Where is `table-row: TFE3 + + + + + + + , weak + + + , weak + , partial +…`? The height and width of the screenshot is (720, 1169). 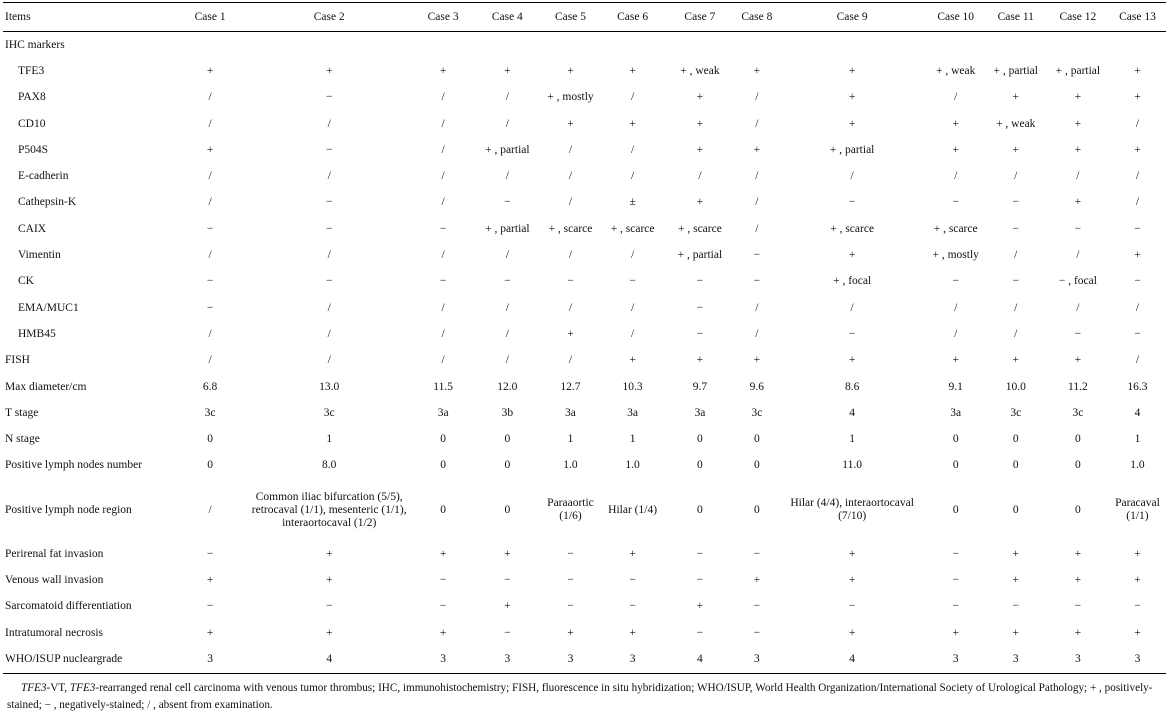 table-row: TFE3 + + + + + + + , weak + + + , weak + , partial +… is located at coordinates (584, 71).